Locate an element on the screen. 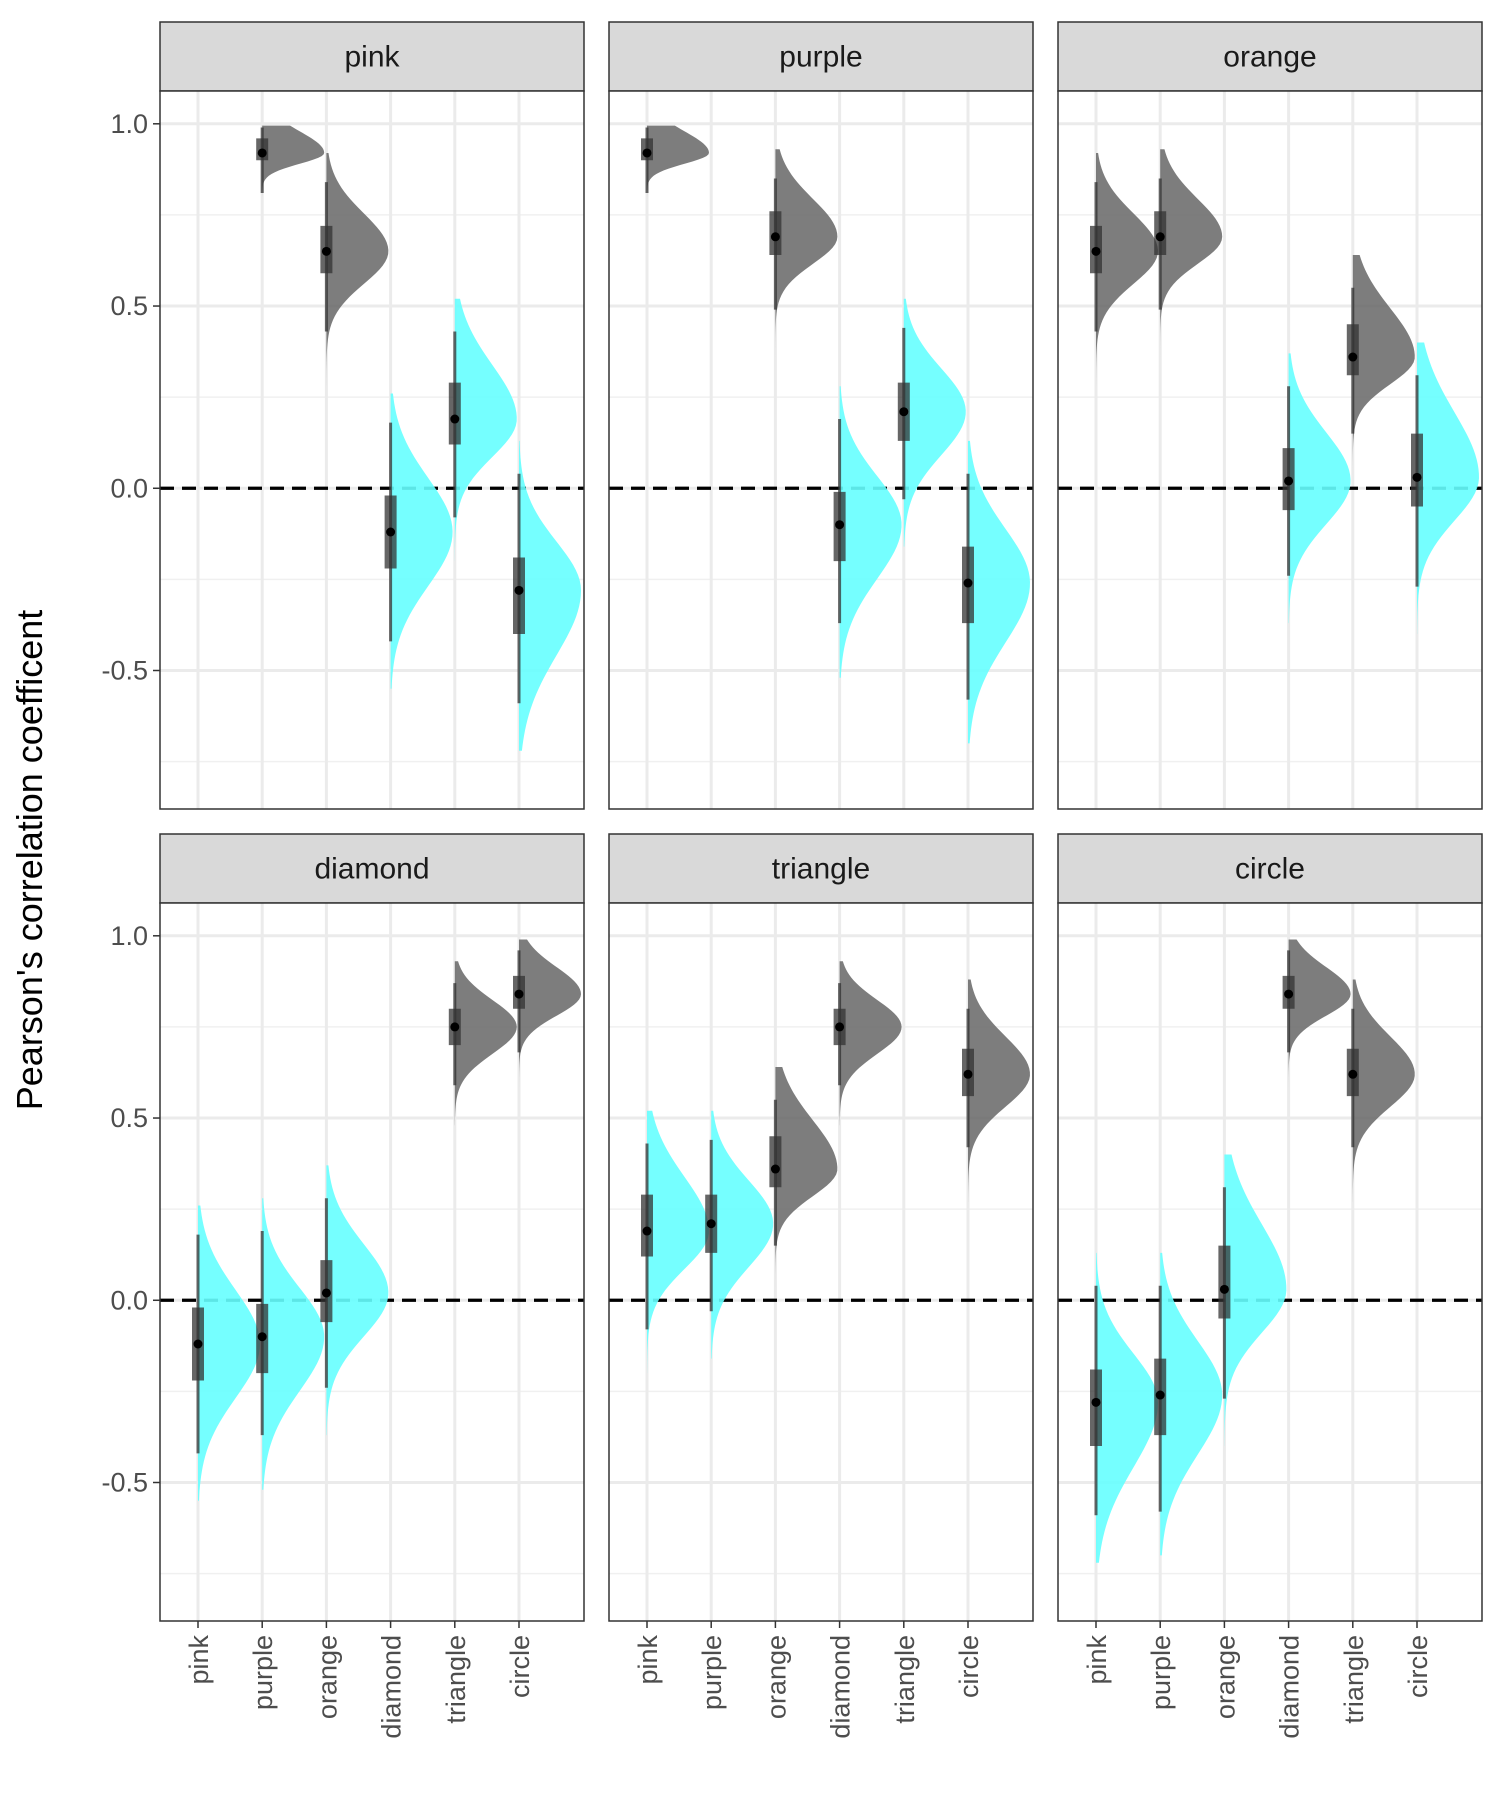 Image resolution: width=1500 pixels, height=1800 pixels. strip-label: circle is located at coordinates (1270, 869).